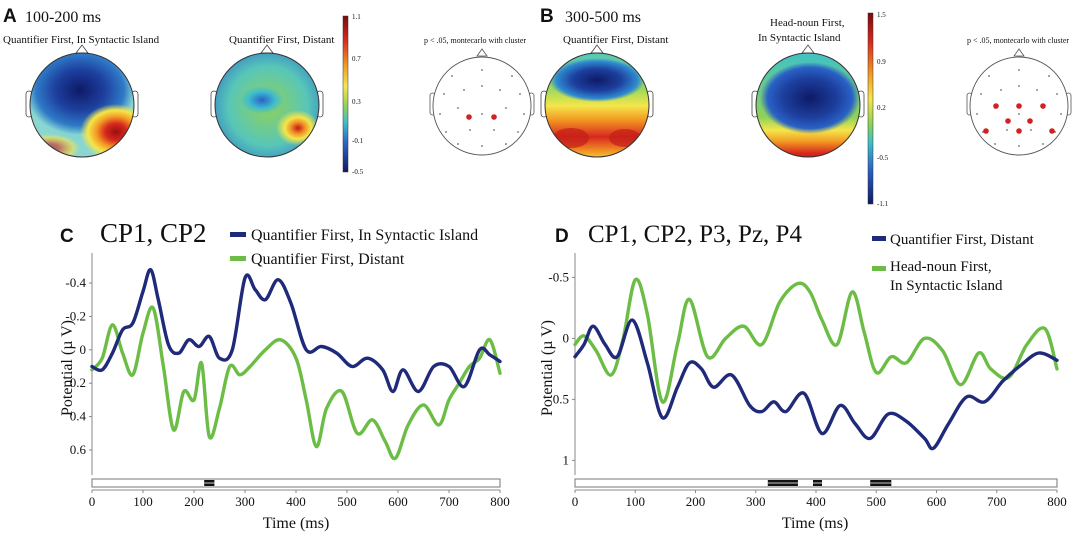  What do you see at coordinates (449, 501) in the screenshot?
I see `x-tick-label: 700` at bounding box center [449, 501].